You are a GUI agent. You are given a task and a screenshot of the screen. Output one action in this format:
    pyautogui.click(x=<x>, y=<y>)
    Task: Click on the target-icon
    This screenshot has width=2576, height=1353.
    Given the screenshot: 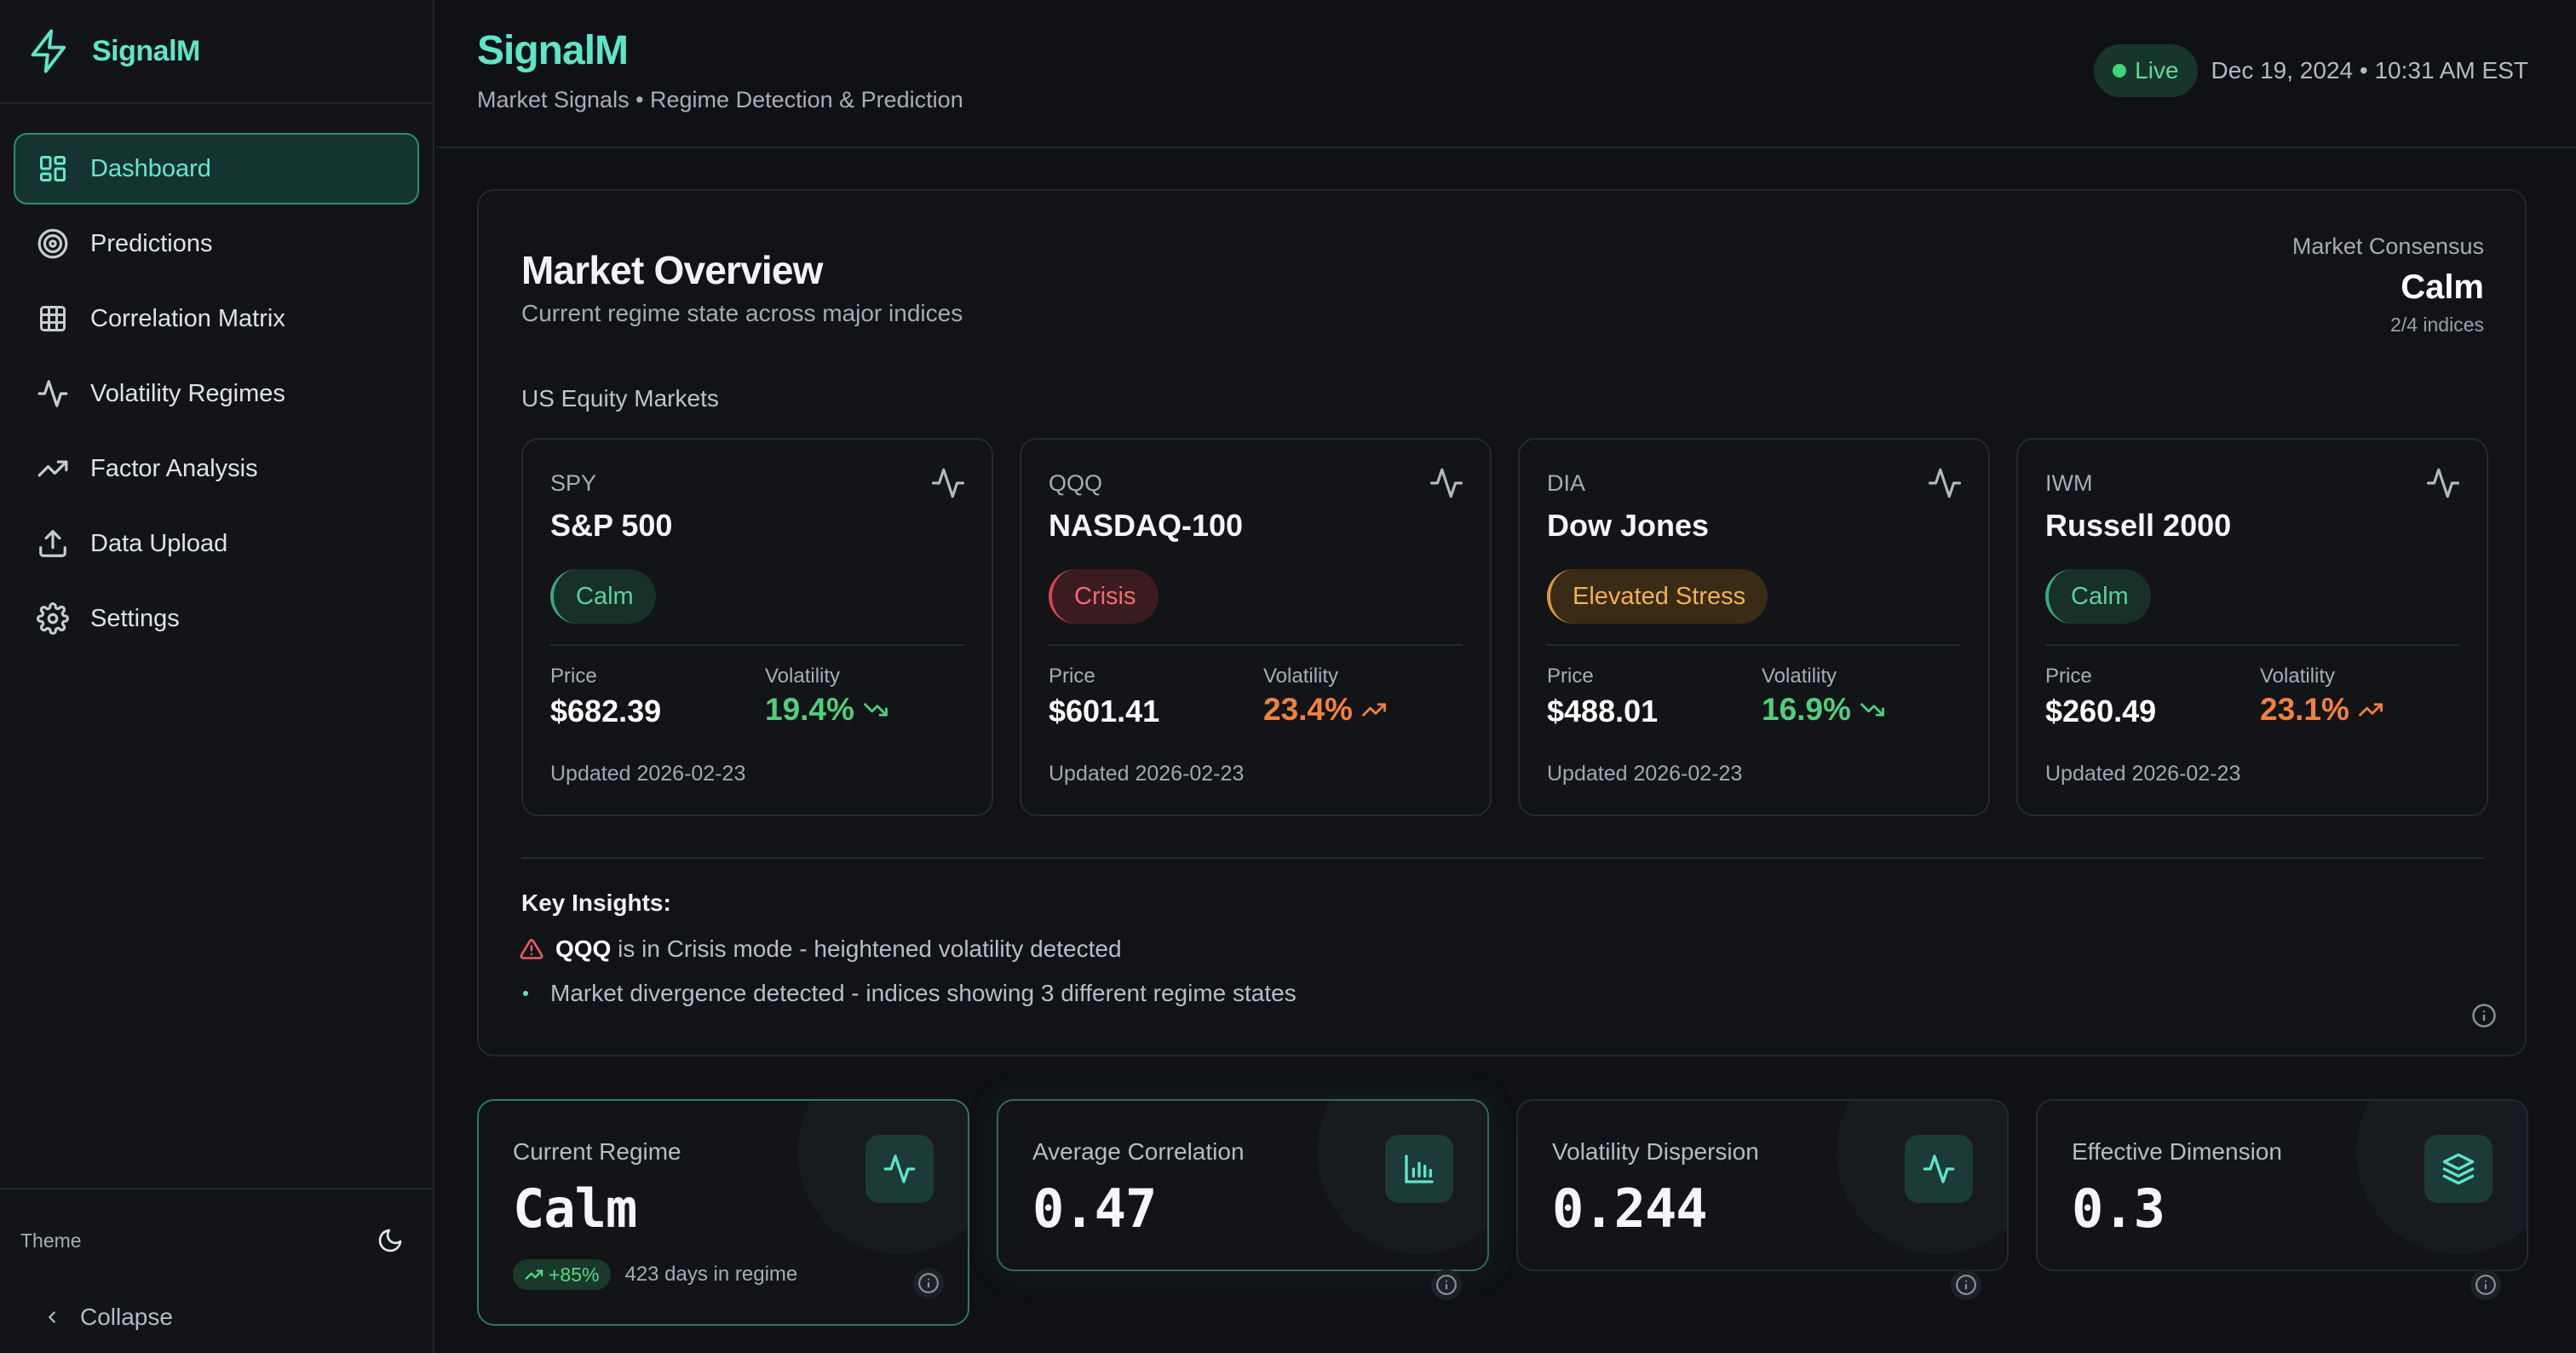 What is the action you would take?
    pyautogui.click(x=53, y=244)
    